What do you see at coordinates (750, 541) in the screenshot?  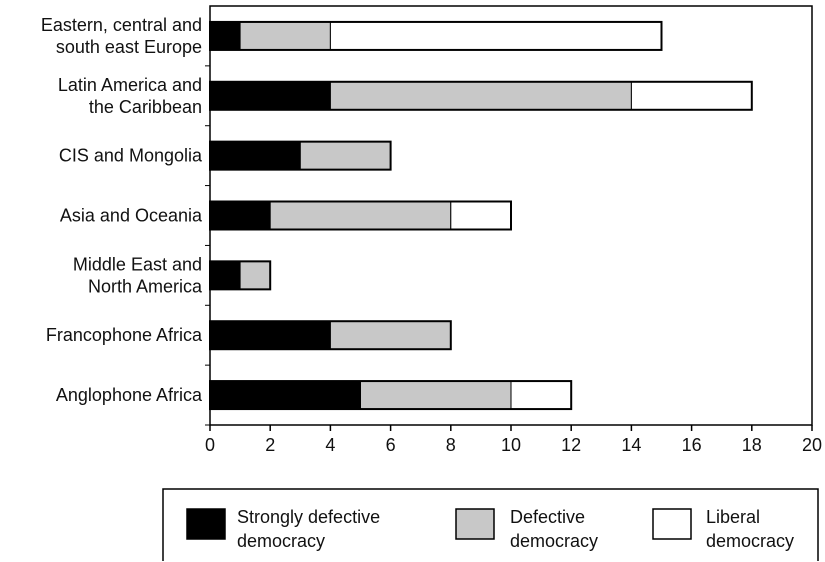 I see `legend-label-2: democracy` at bounding box center [750, 541].